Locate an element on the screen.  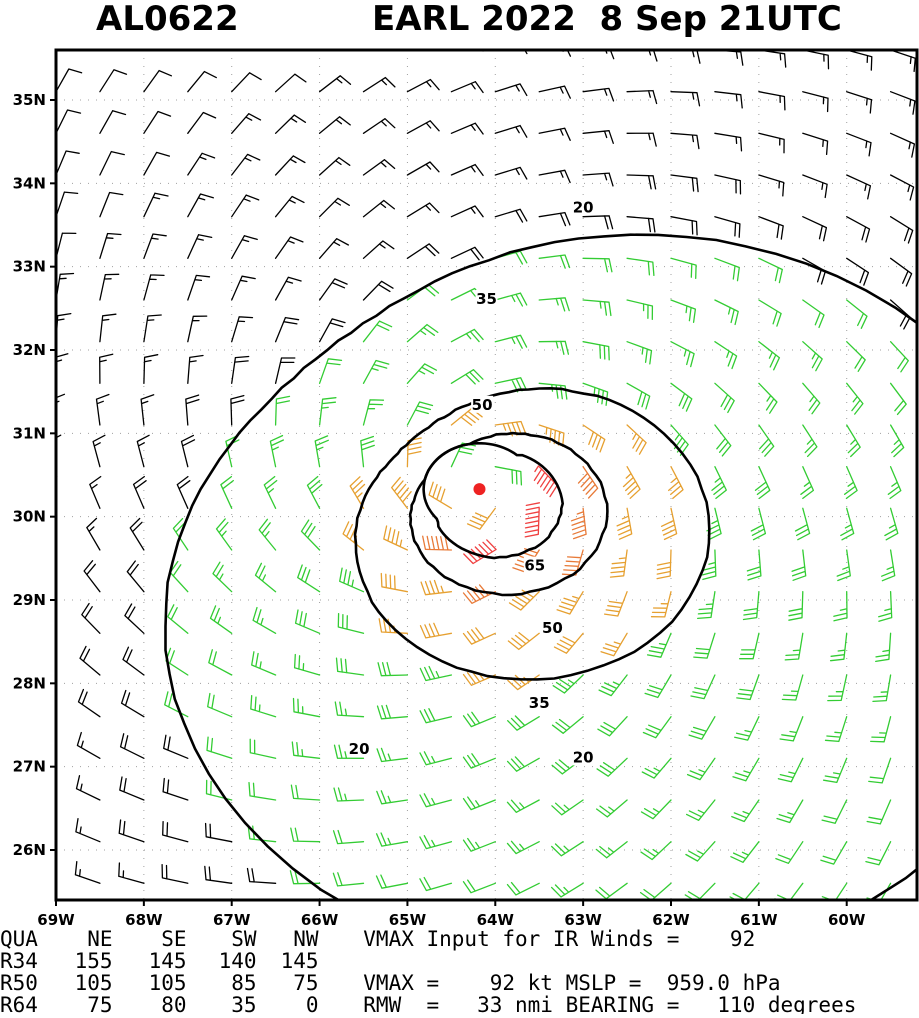
y-tick-label: 26N is located at coordinates (29, 850).